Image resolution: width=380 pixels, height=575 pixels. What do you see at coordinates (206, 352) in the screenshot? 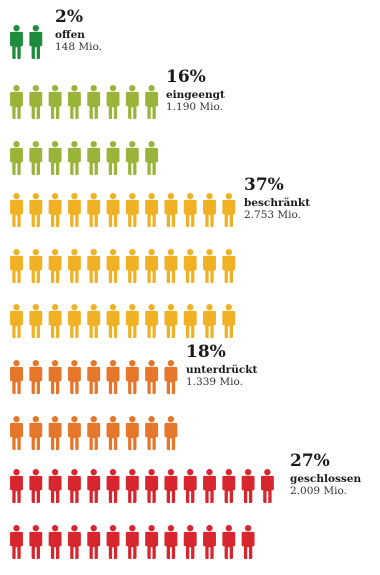
I see `percent-label: 18%` at bounding box center [206, 352].